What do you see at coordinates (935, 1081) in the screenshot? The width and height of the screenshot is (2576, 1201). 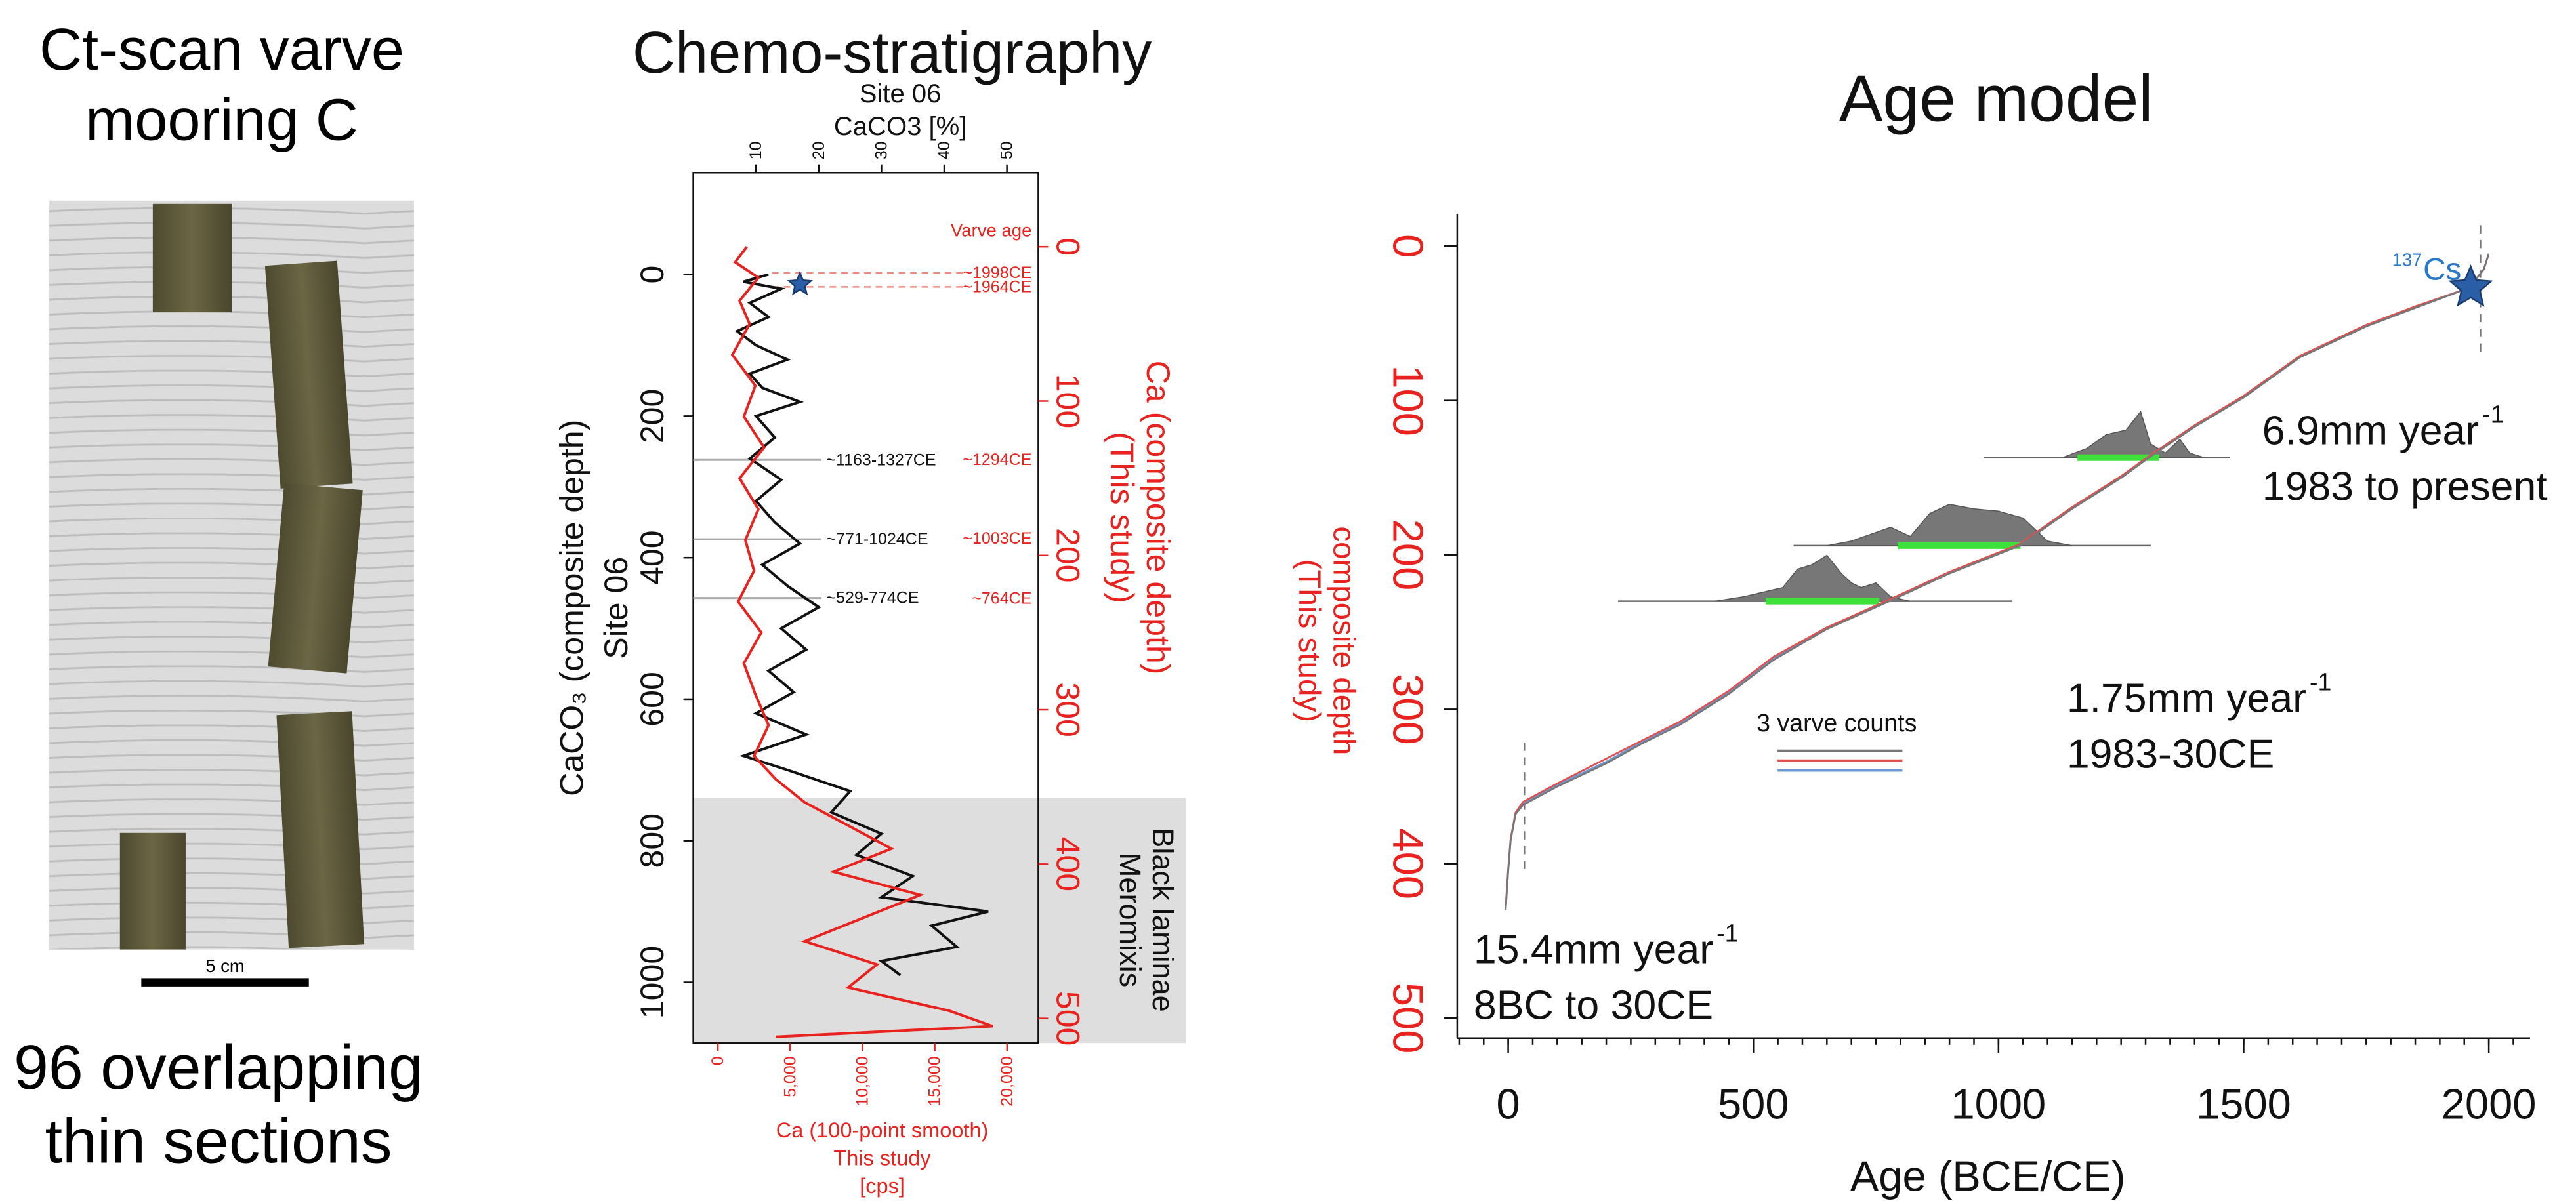 I see `x2-tick-label: 15,000` at bounding box center [935, 1081].